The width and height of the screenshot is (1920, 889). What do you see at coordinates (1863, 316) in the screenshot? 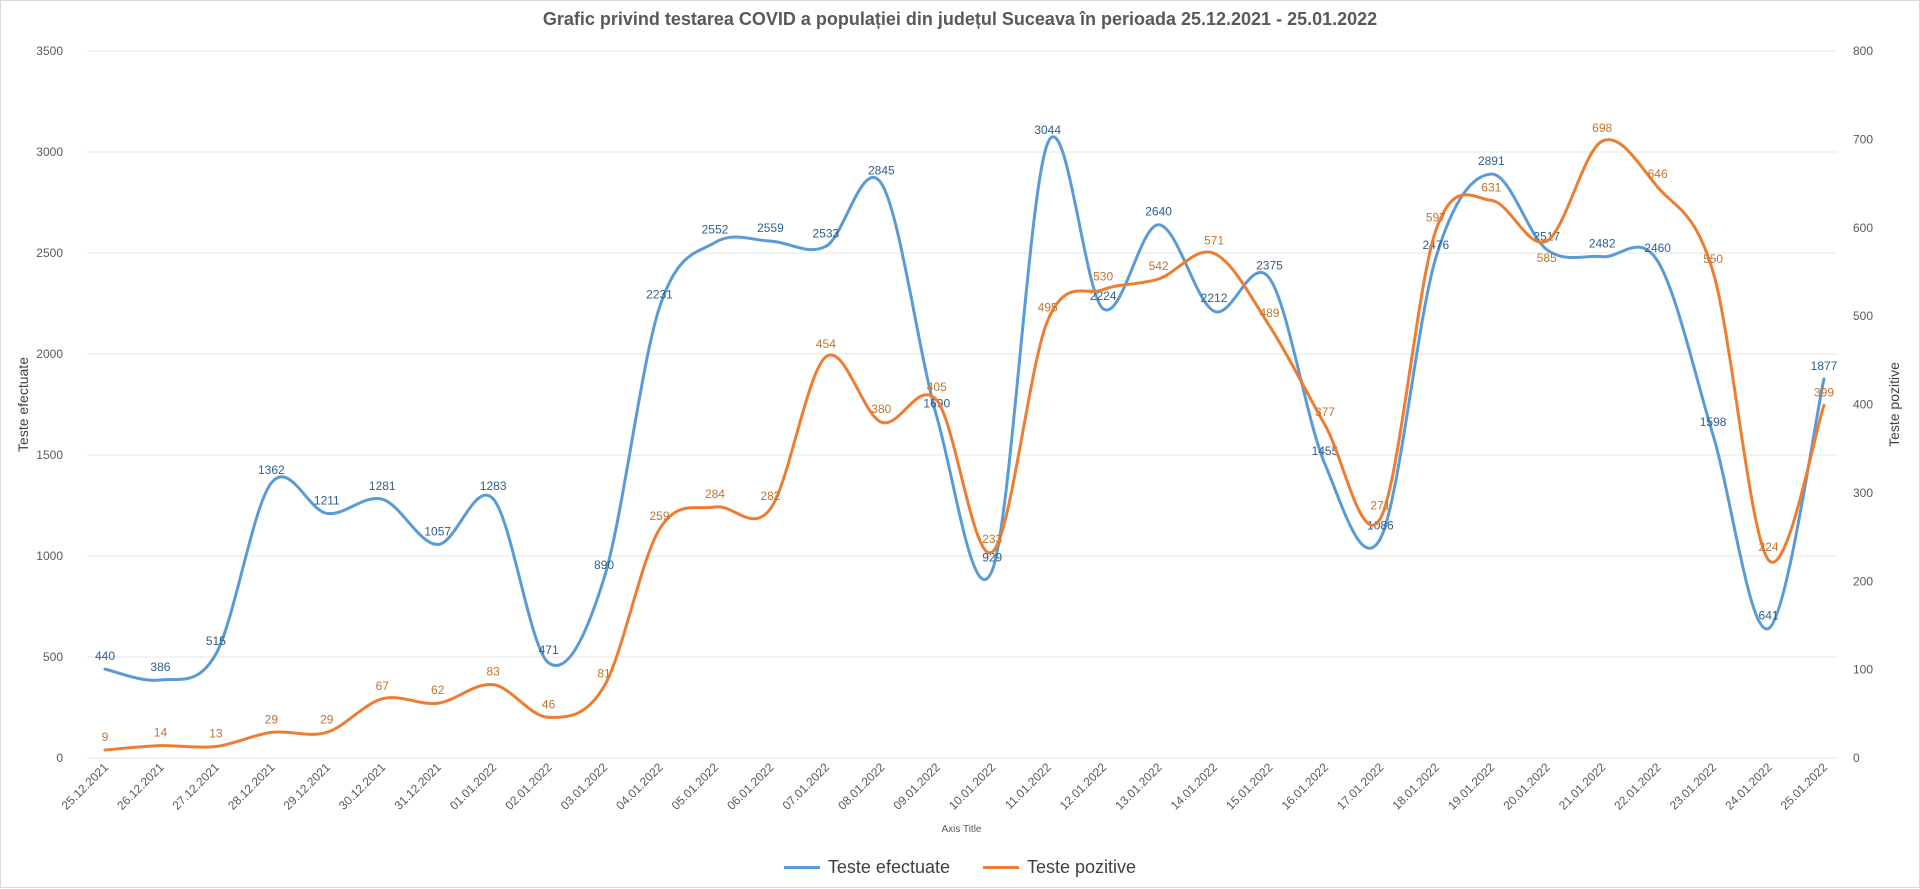
I see `y2-tick-label: 500` at bounding box center [1863, 316].